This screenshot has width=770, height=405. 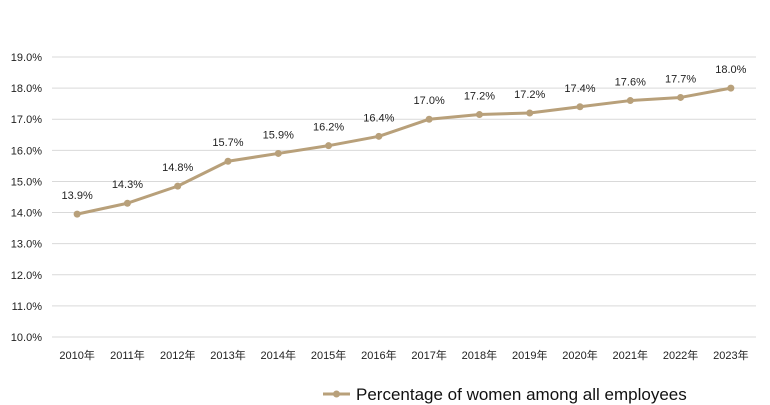 What do you see at coordinates (26, 151) in the screenshot?
I see `y-tick-label: 16.0%` at bounding box center [26, 151].